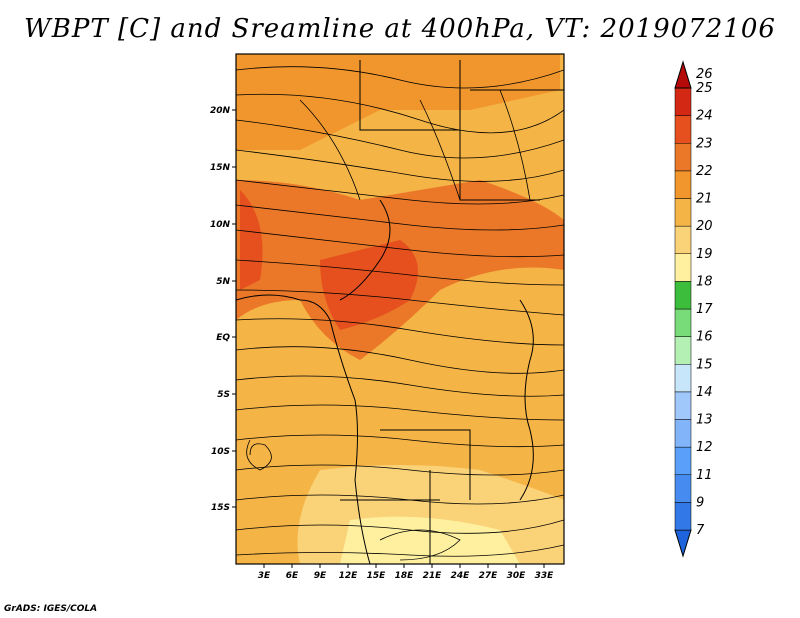  What do you see at coordinates (545, 576) in the screenshot?
I see `lon-label: 33E` at bounding box center [545, 576].